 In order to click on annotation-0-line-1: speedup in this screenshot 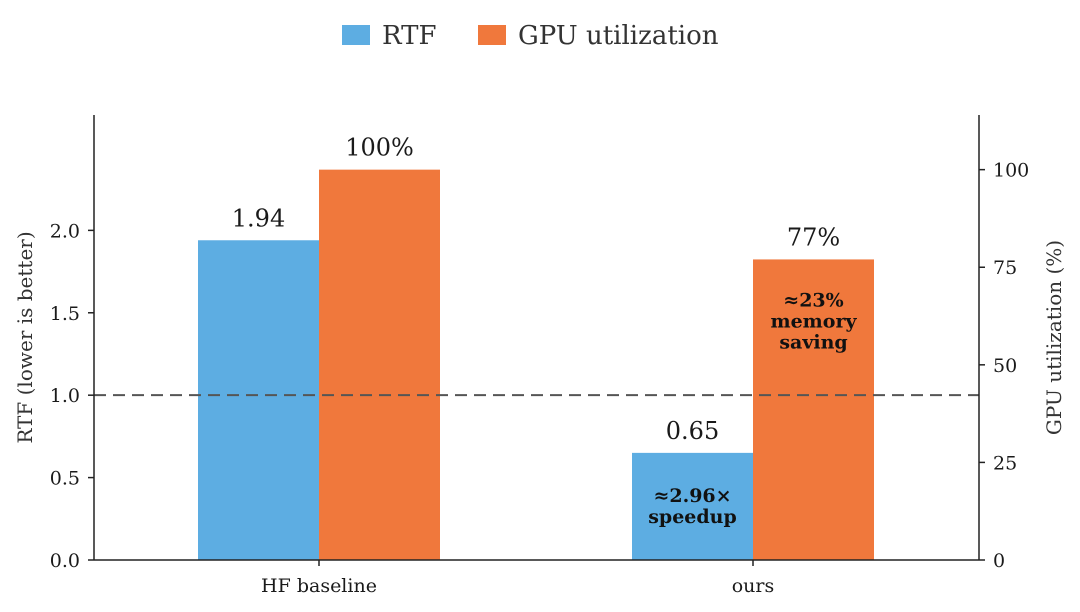, I will do `click(692, 517)`.